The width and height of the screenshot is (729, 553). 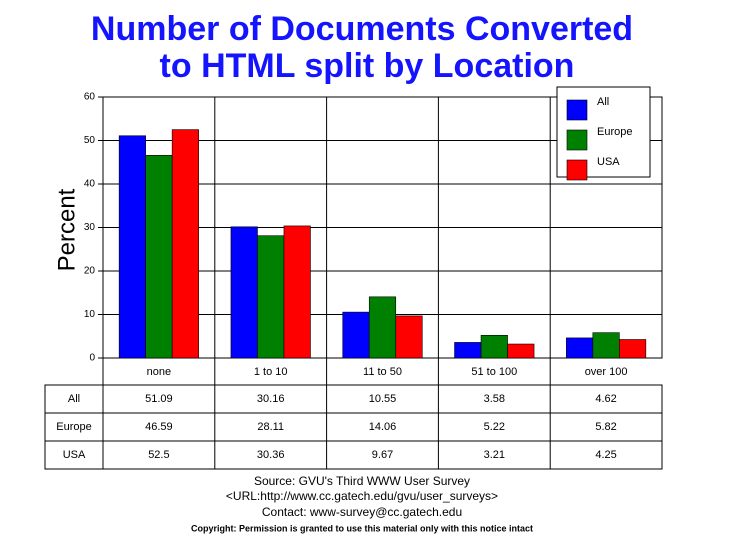 What do you see at coordinates (362, 512) in the screenshot?
I see `footnote: Contact: www-survey@cc.gatech.edu` at bounding box center [362, 512].